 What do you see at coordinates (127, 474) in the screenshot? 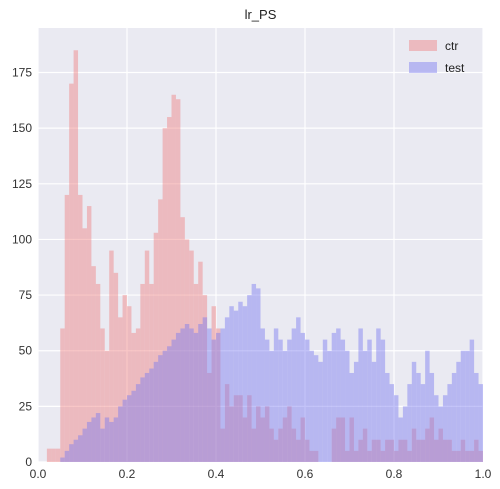
I see `x-tick-label: 0.2` at bounding box center [127, 474].